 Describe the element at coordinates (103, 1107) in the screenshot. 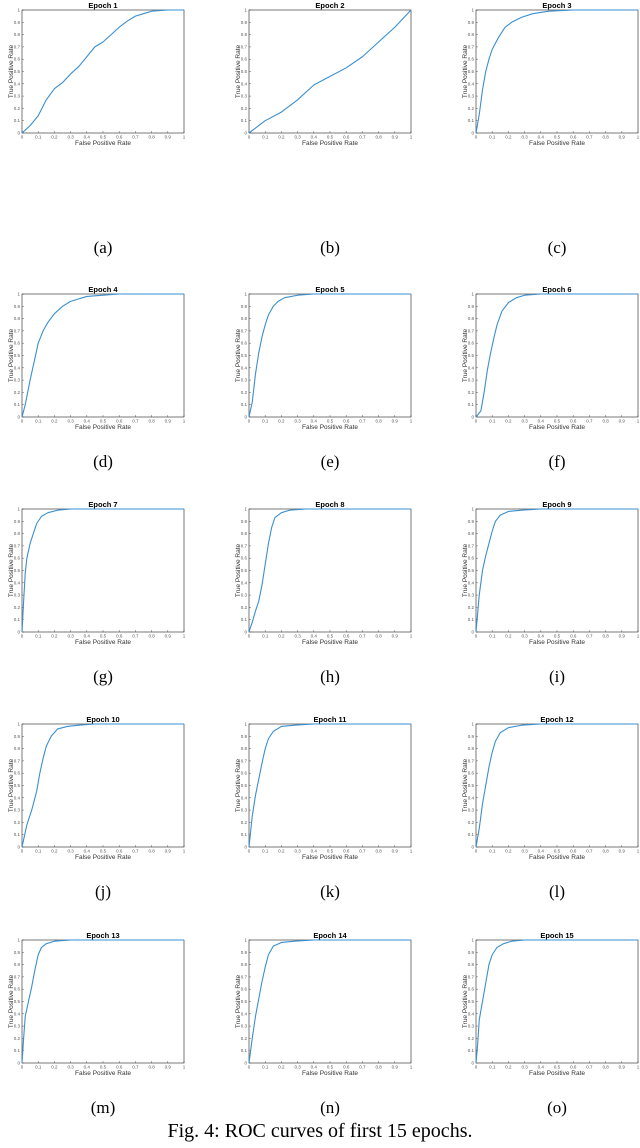

I see `subfigure-label: (m)` at that location.